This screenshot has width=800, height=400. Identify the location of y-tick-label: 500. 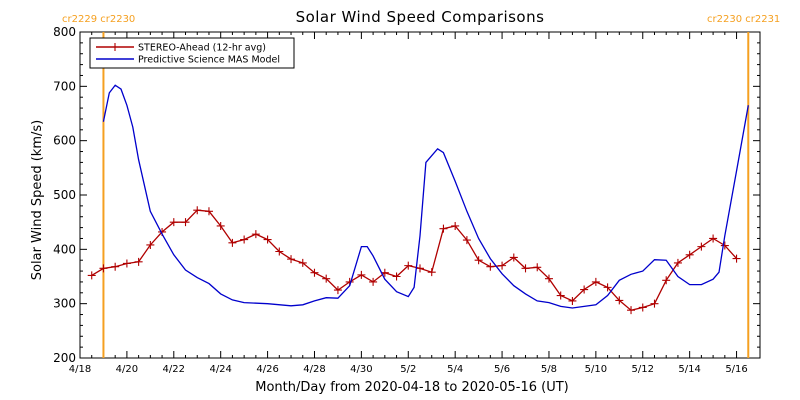
(64, 195).